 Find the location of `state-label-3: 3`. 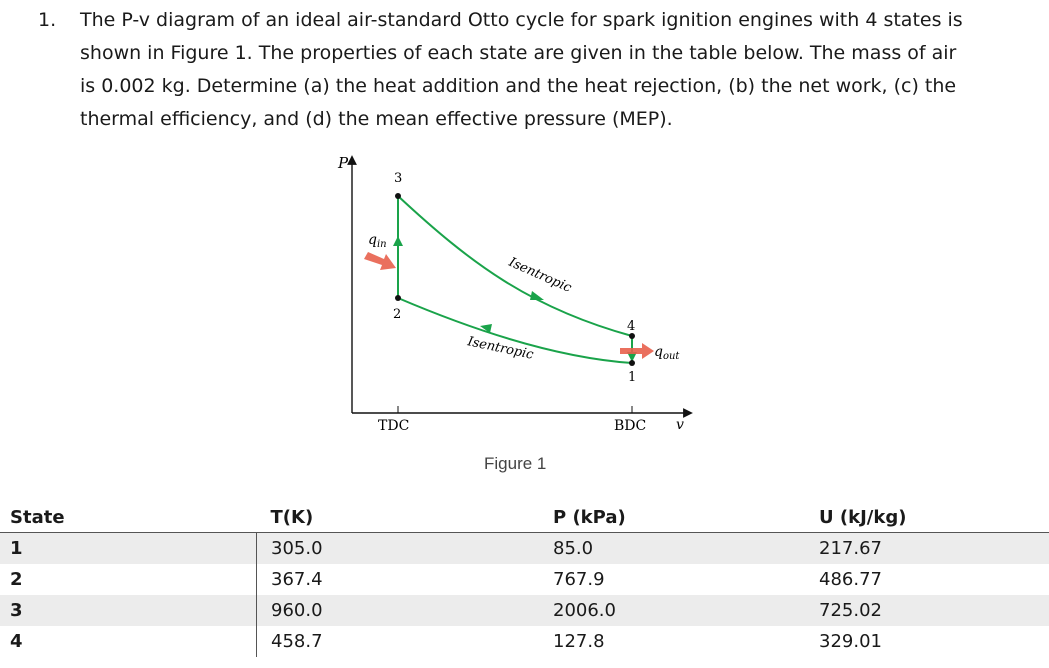

state-label-3: 3 is located at coordinates (398, 178).